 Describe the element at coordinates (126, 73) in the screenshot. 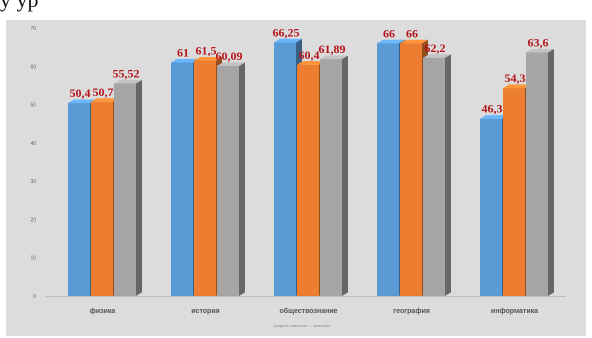

I see `data-label: 55,52` at that location.